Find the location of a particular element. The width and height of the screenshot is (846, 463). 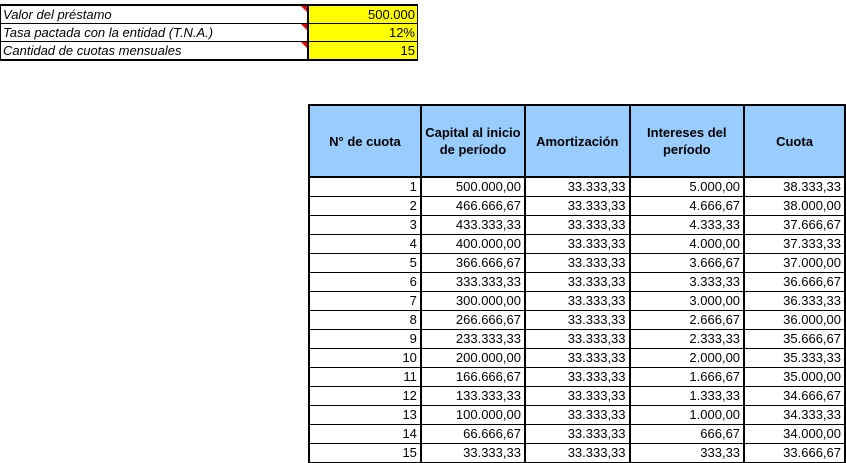

valor-prestamo-input: 500.000 is located at coordinates (362, 14).